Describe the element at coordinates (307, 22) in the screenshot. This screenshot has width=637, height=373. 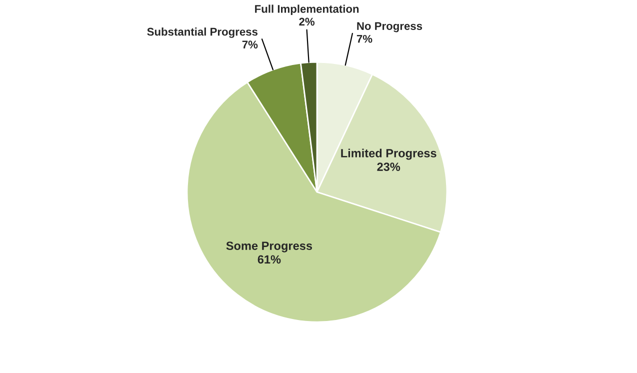
I see `data-label: 2%` at that location.